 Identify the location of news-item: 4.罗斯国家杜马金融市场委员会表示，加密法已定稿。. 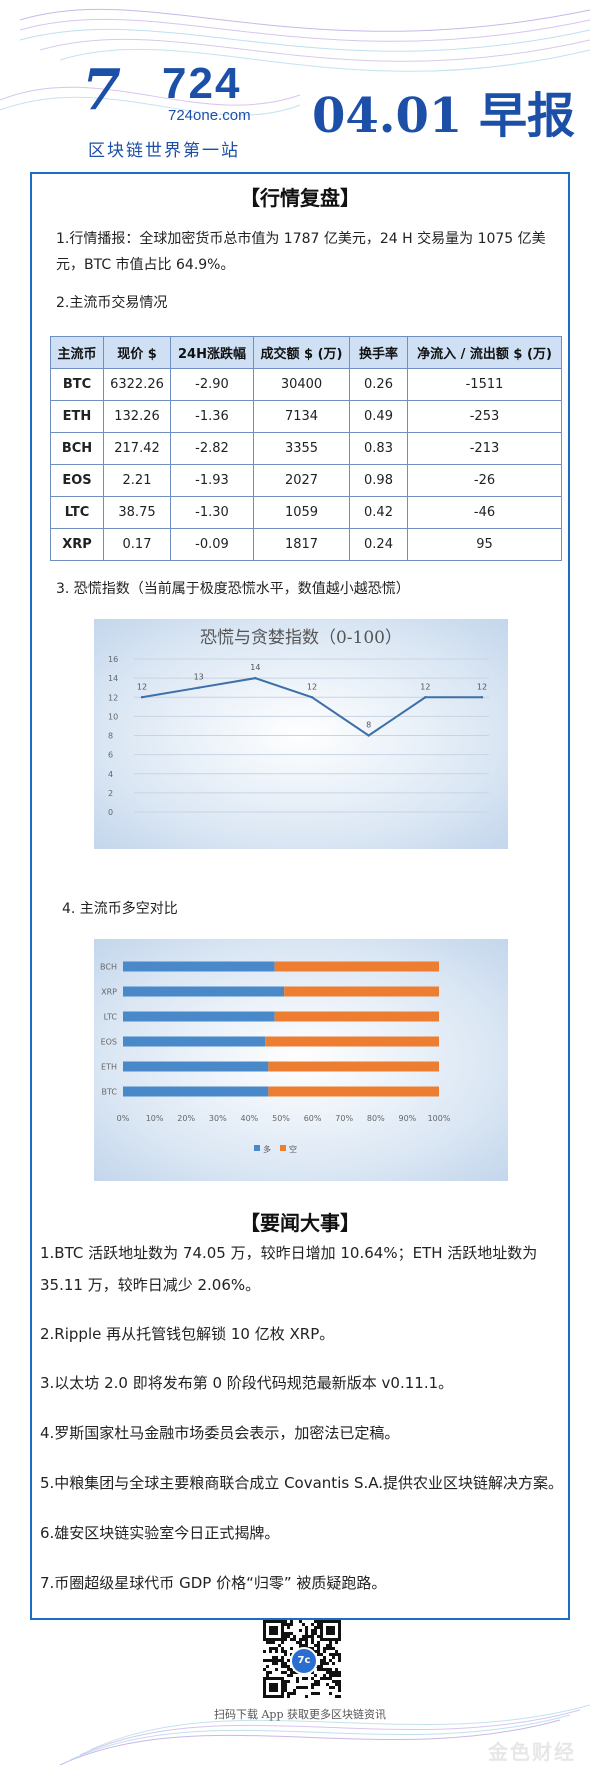
(220, 1433).